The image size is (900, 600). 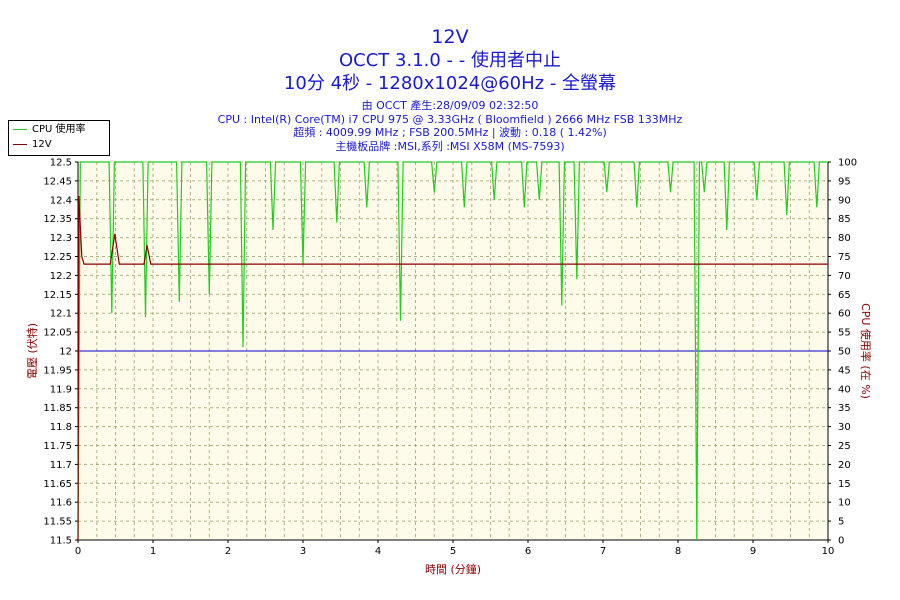 What do you see at coordinates (841, 541) in the screenshot?
I see `y2-tick-label: 0` at bounding box center [841, 541].